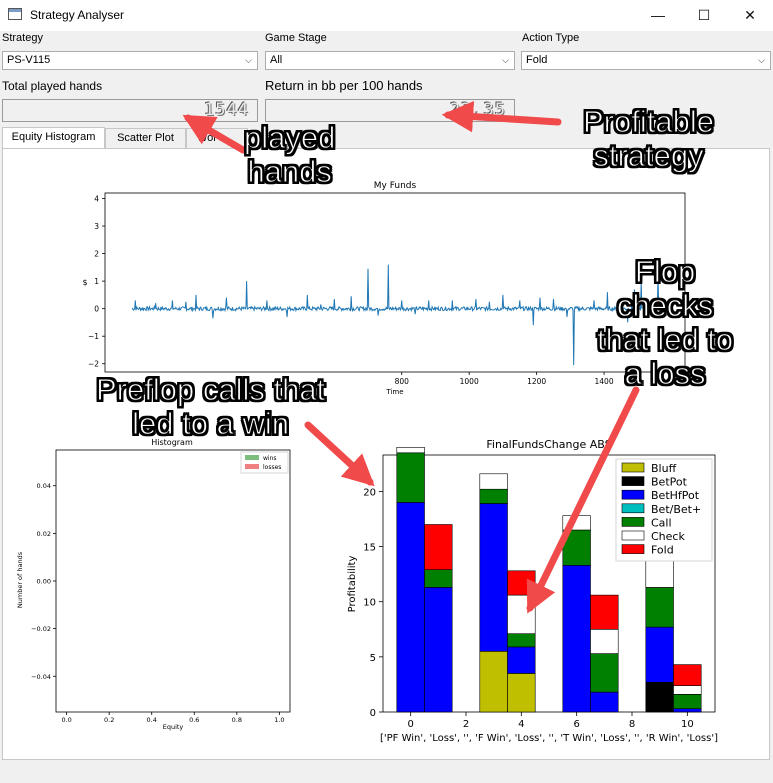  I want to click on funds-ytick-label: 3, so click(96, 226).